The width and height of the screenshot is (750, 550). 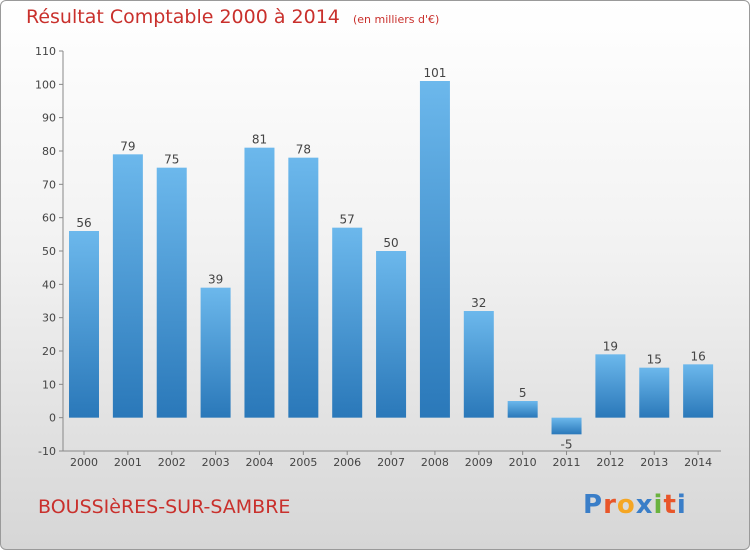 What do you see at coordinates (567, 444) in the screenshot?
I see `data-label-2011: -5` at bounding box center [567, 444].